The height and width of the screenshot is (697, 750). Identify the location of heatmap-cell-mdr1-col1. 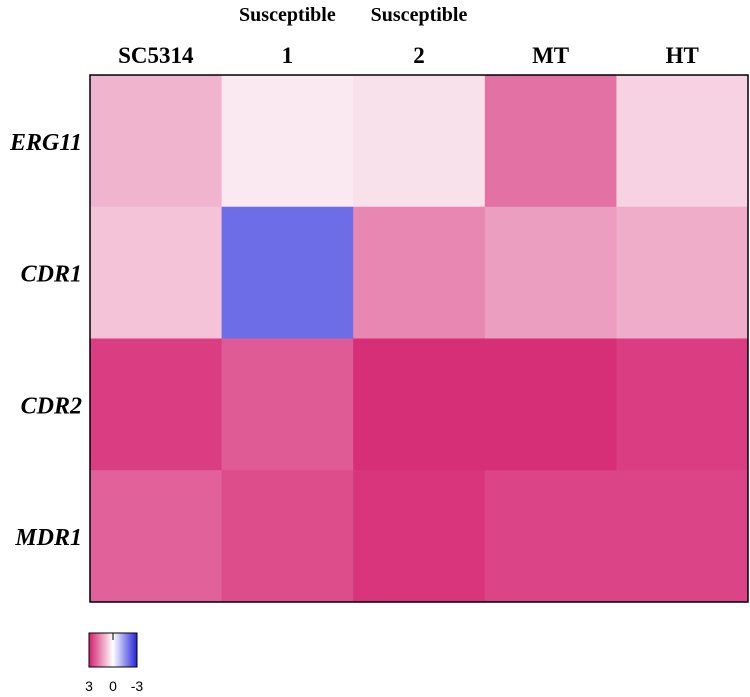
(156, 536).